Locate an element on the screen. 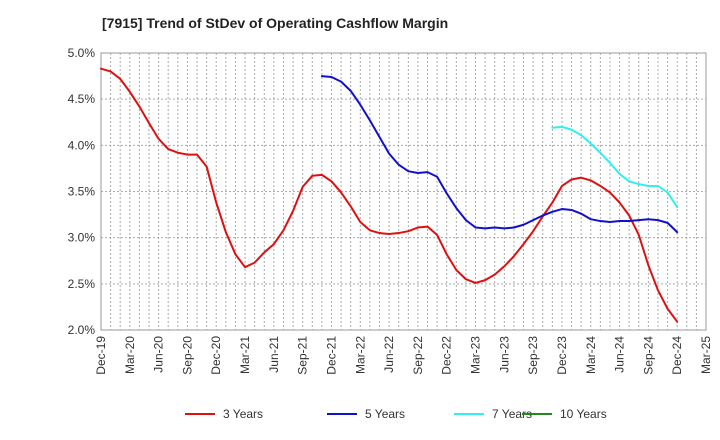 The width and height of the screenshot is (720, 440). legend-label-7-years: 7 Years is located at coordinates (512, 414).